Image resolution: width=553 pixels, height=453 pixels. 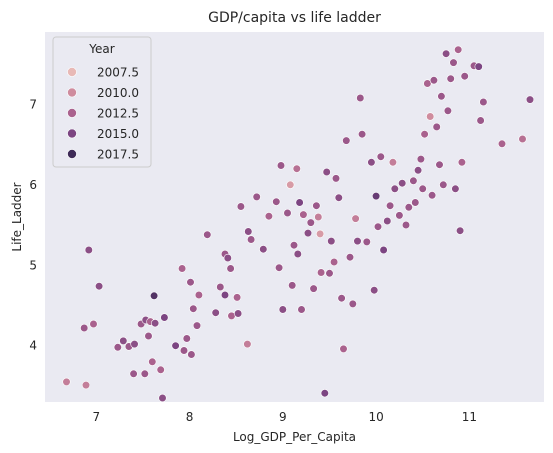 What do you see at coordinates (283, 417) in the screenshot?
I see `x-tick-label: 9` at bounding box center [283, 417].